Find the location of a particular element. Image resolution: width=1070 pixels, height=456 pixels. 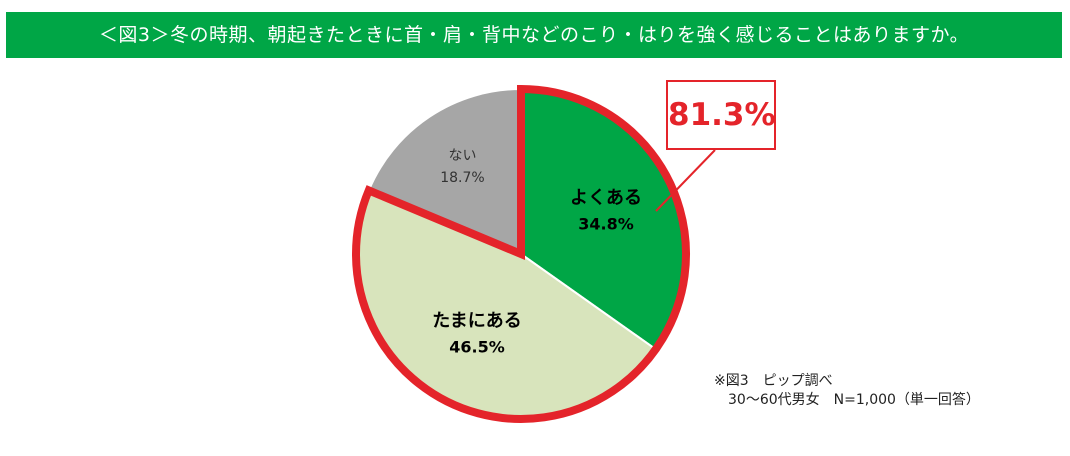

slice-value-label-1: 46.5% is located at coordinates (477, 347).